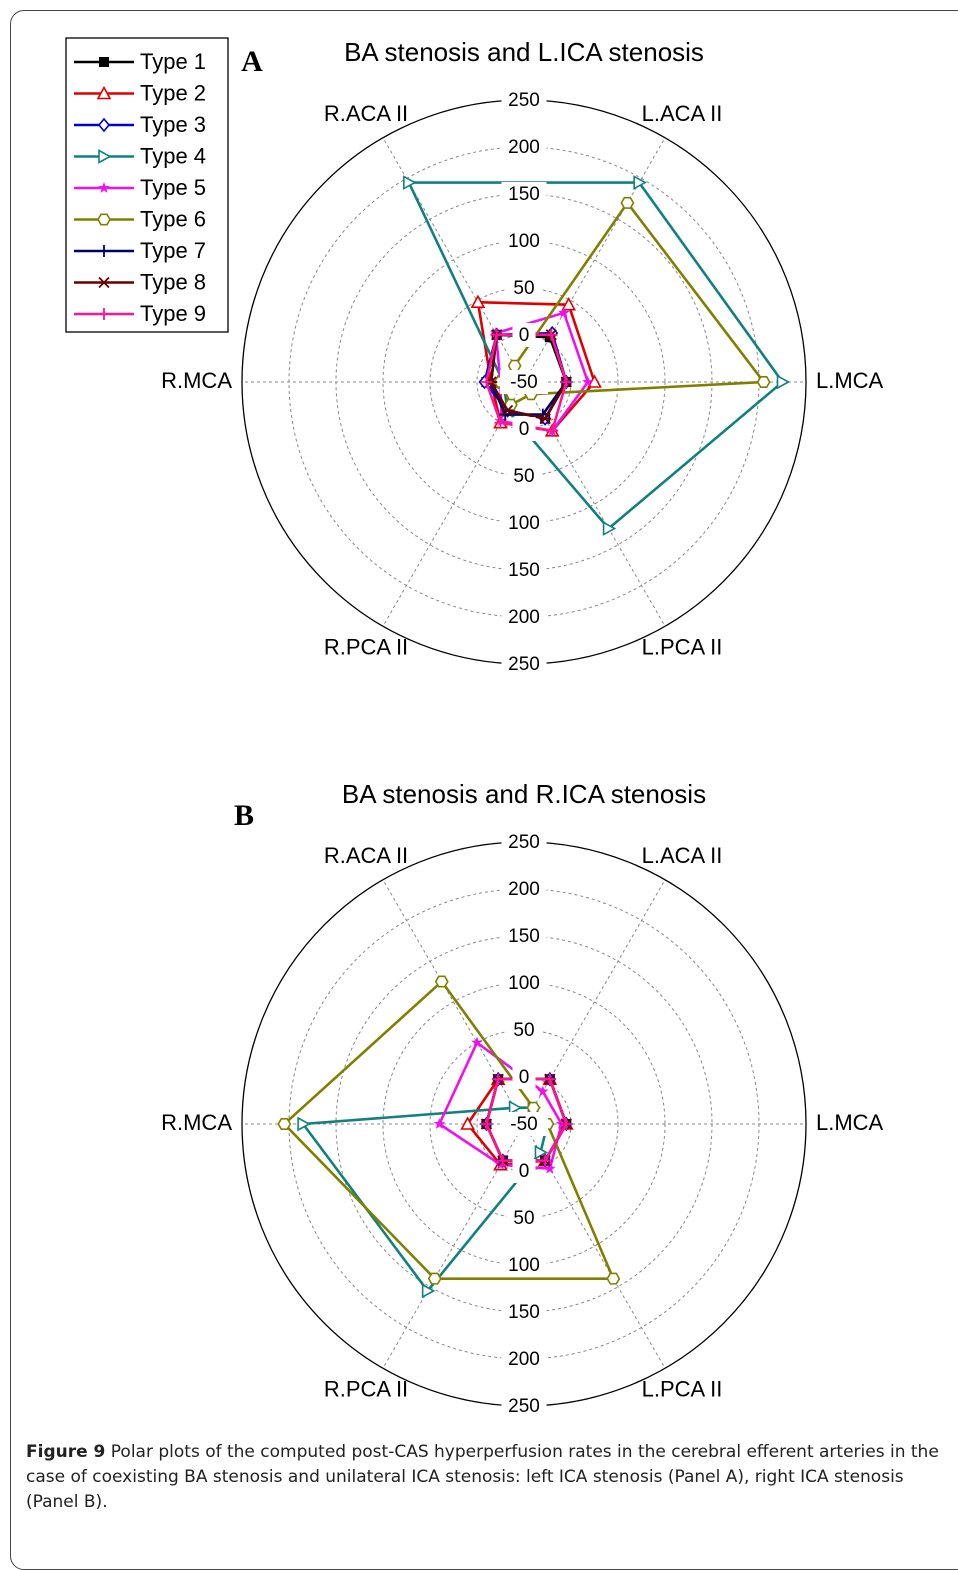 The image size is (958, 1570). I want to click on chart-title: BA stenosis and R.ICA stenosis, so click(524, 794).